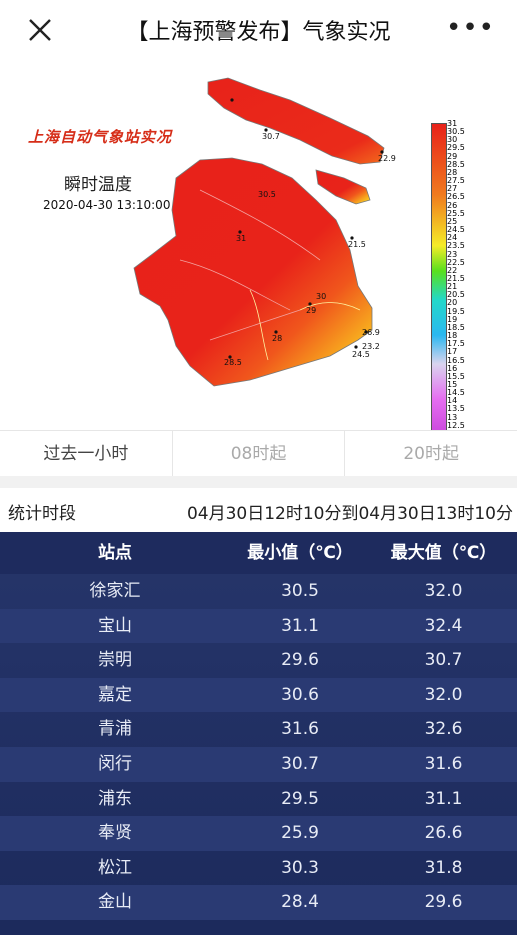 Image resolution: width=517 pixels, height=935 pixels. What do you see at coordinates (300, 902) in the screenshot?
I see `cell-min: 28.4` at bounding box center [300, 902].